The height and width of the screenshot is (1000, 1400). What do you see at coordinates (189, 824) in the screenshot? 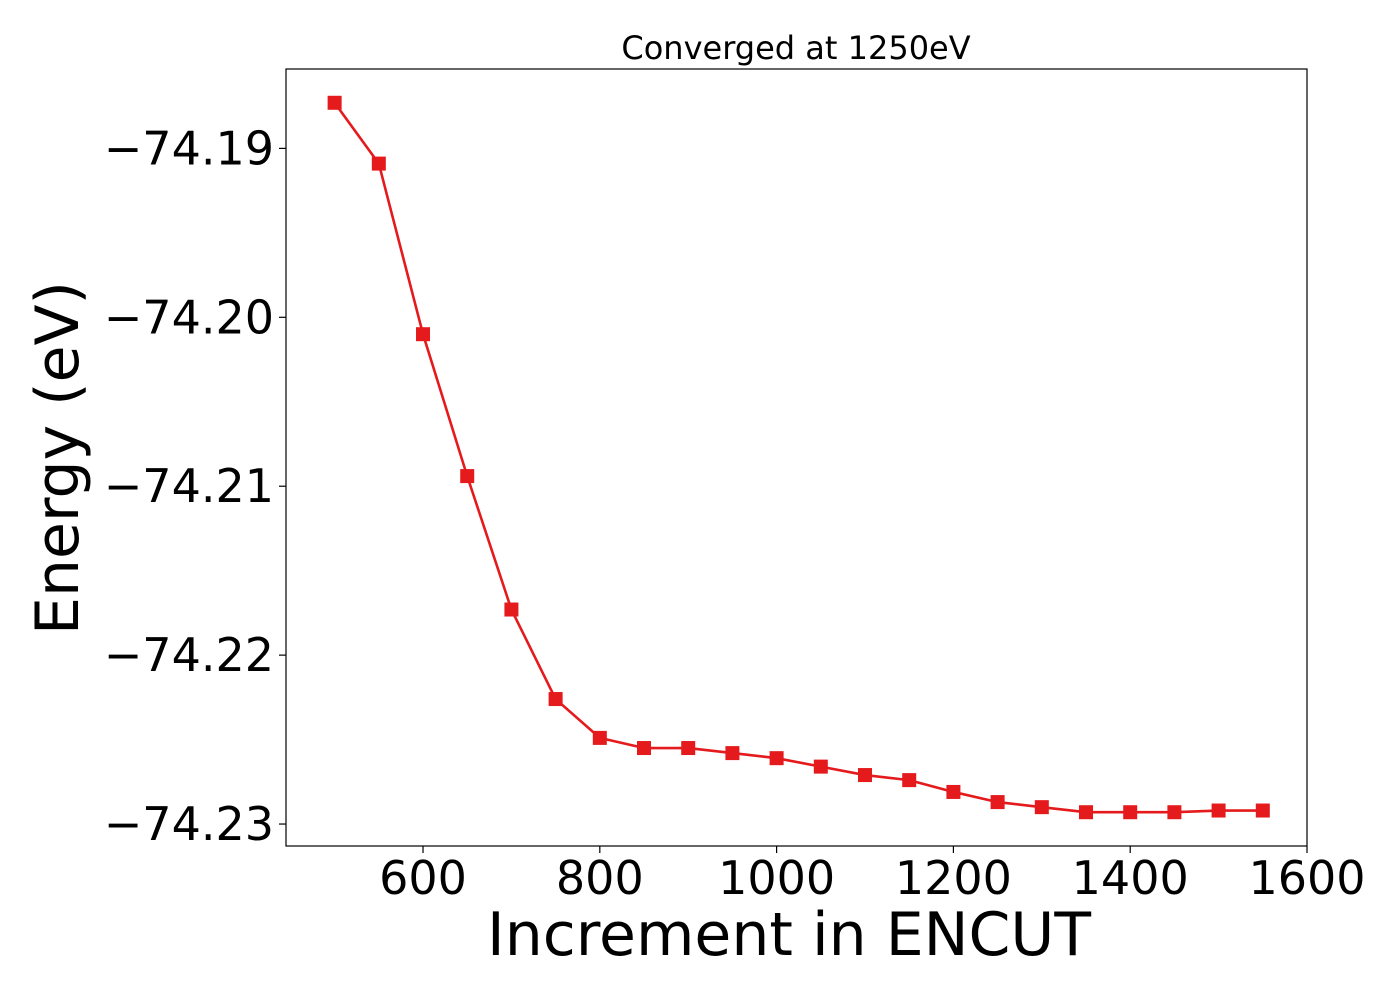
I see `y-tick-label: −74.23` at bounding box center [189, 824].